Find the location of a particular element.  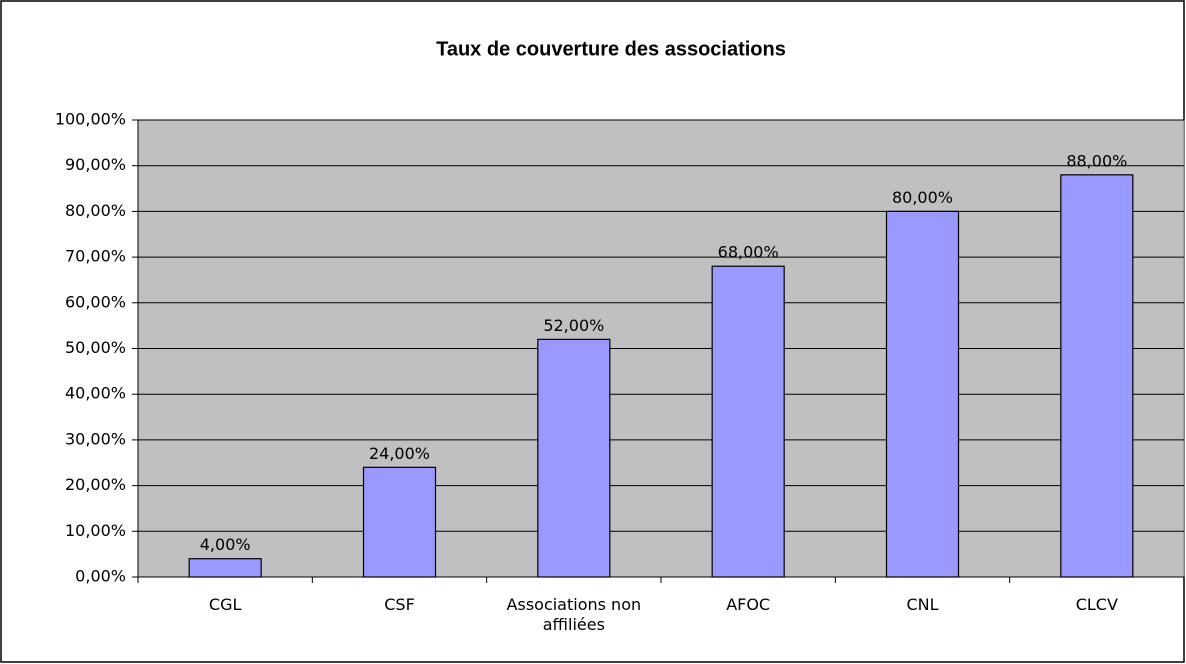

data-label: 24,00% is located at coordinates (399, 453).